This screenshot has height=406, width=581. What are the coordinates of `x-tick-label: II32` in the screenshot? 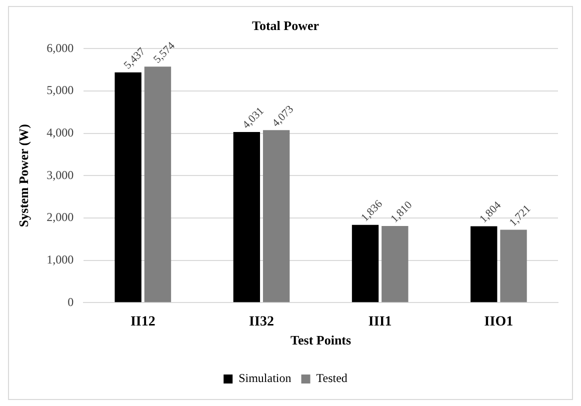 It's located at (261, 322).